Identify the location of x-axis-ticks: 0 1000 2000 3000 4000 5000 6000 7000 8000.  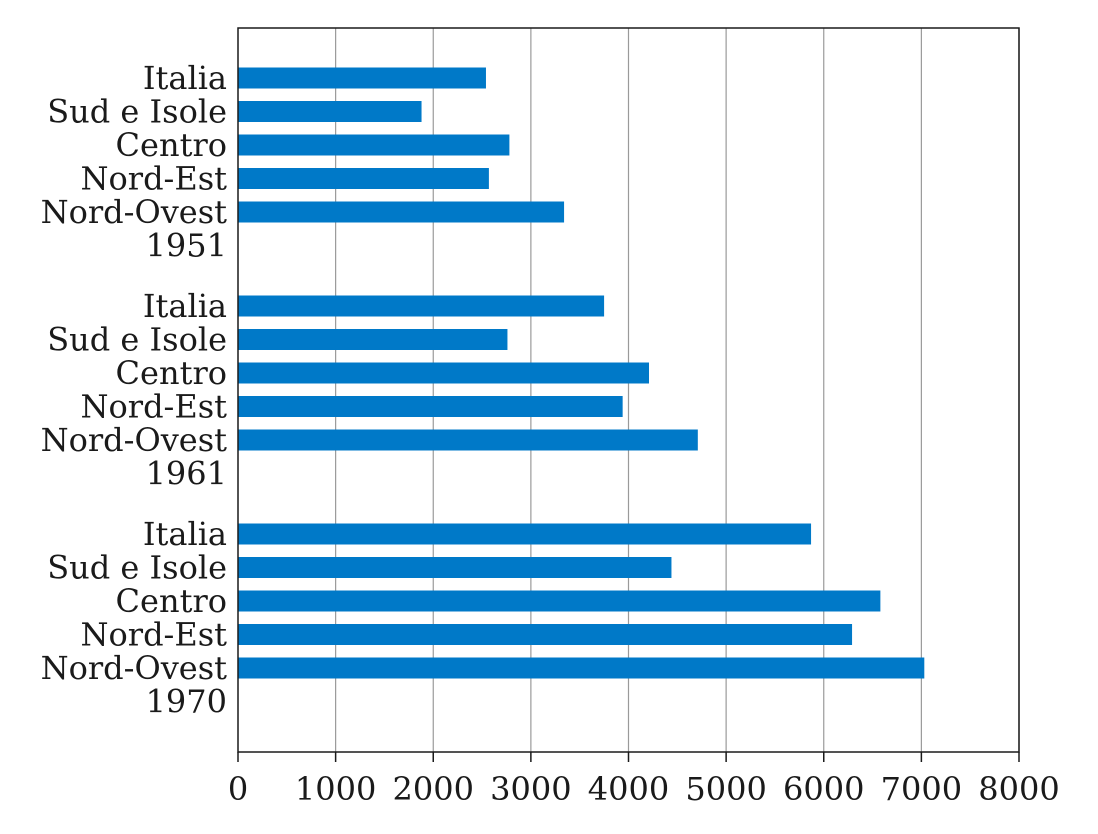
(644, 780).